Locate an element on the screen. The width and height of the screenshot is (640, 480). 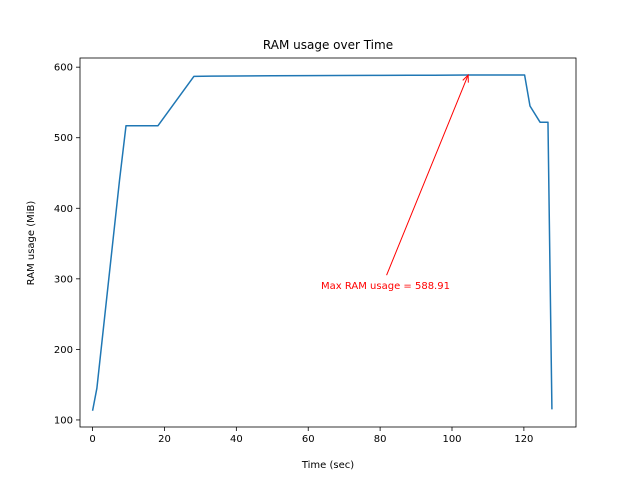
y-axis-ticks: 100 200 300 400 500 600 is located at coordinates (67, 244).